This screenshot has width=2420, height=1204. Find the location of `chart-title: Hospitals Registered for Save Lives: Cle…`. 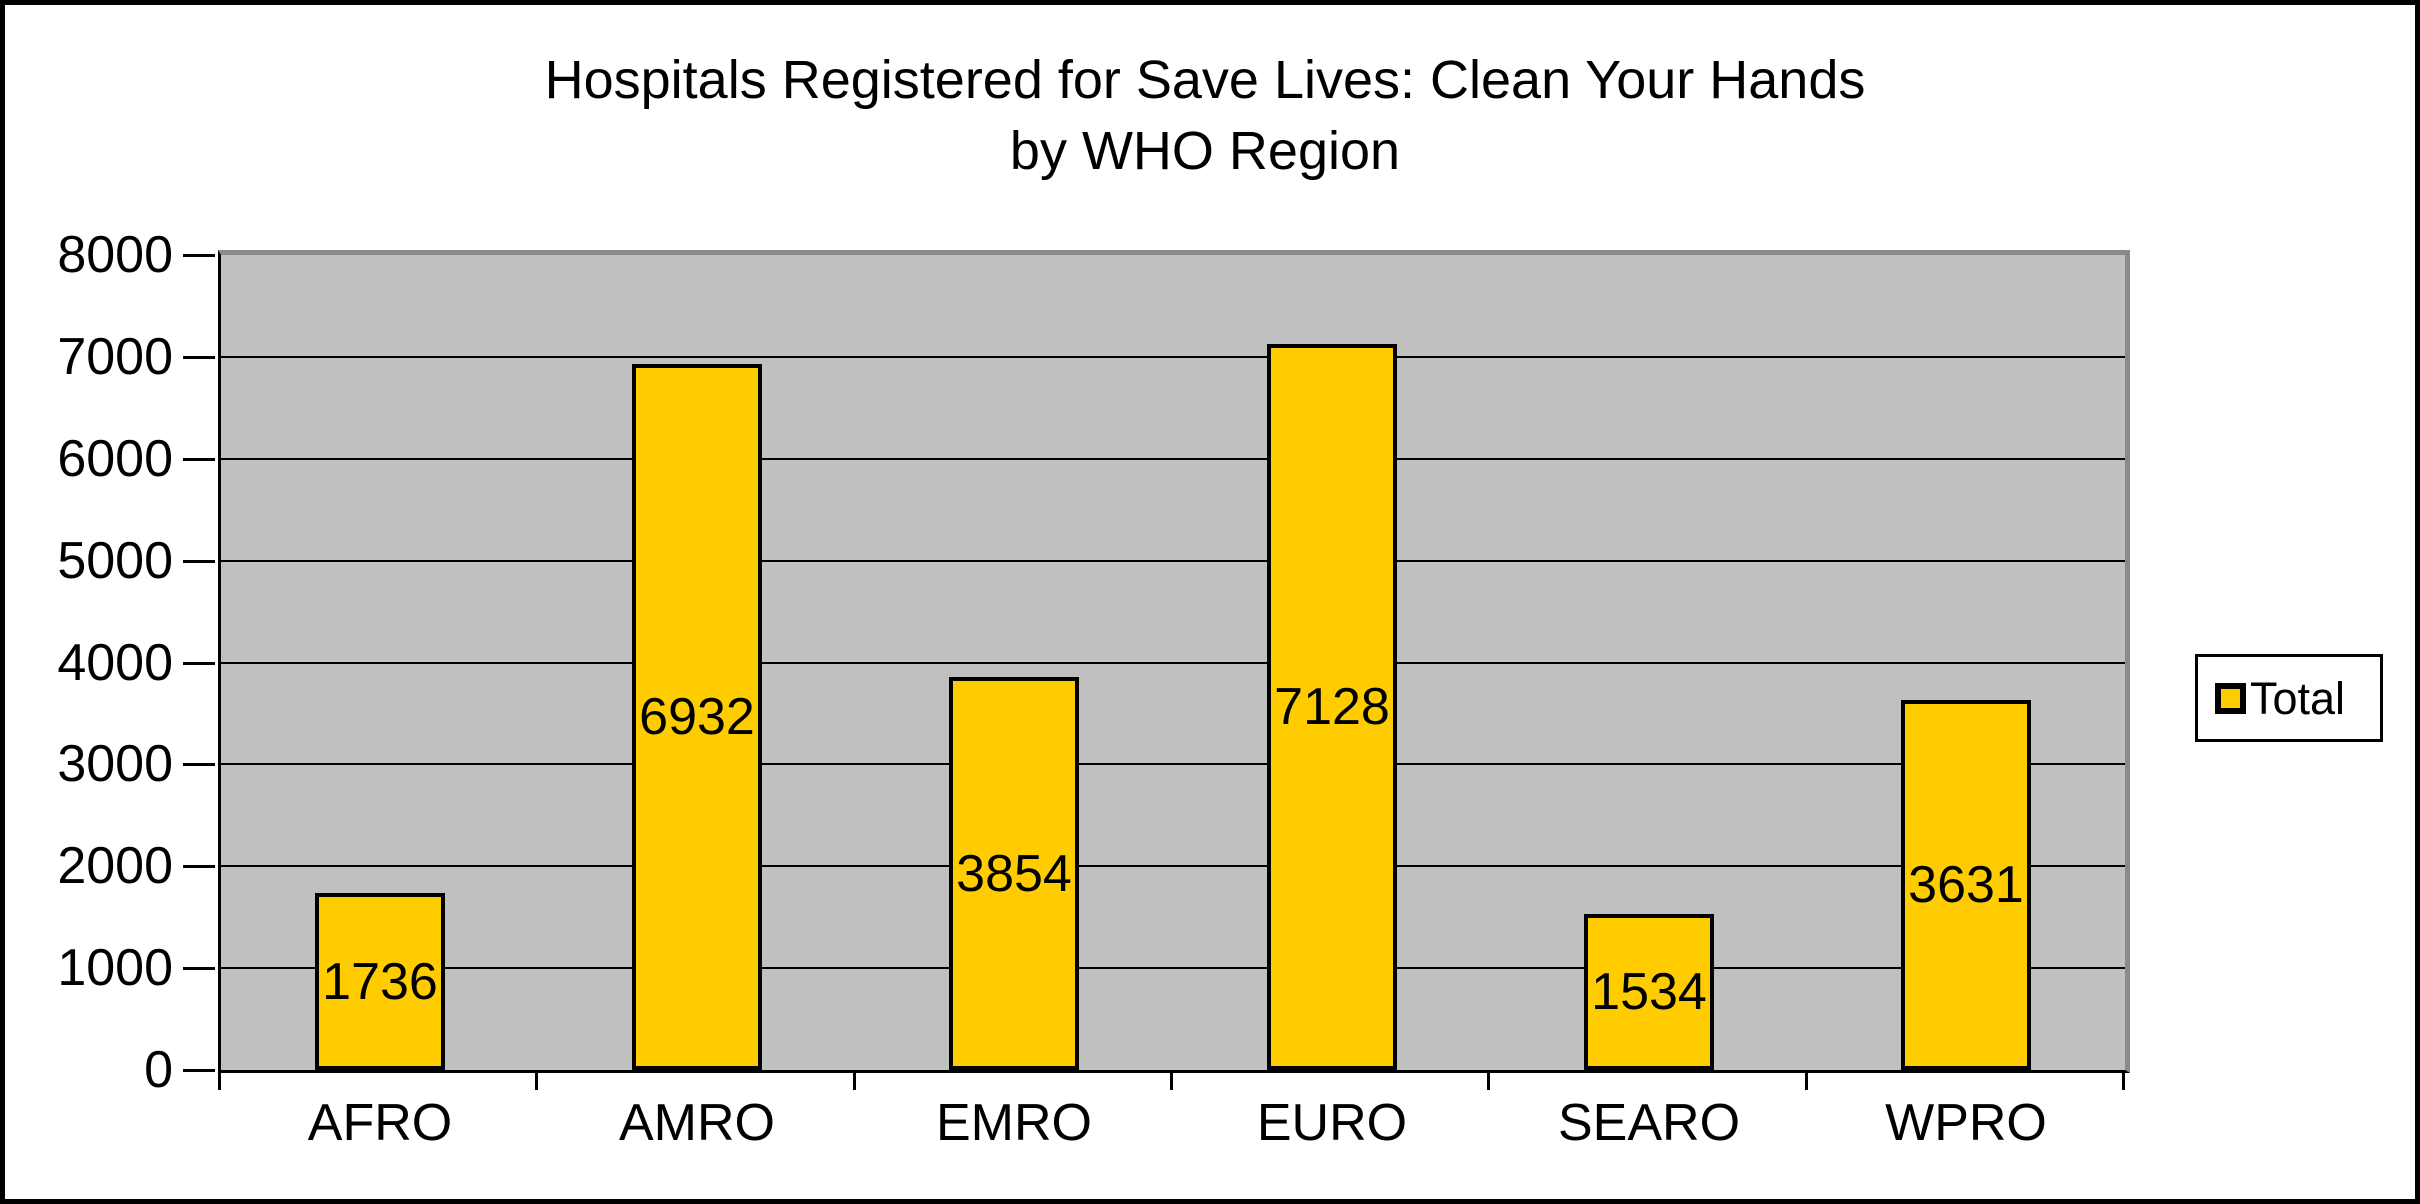

chart-title: Hospitals Registered for Save Lives: Cle… is located at coordinates (1205, 116).